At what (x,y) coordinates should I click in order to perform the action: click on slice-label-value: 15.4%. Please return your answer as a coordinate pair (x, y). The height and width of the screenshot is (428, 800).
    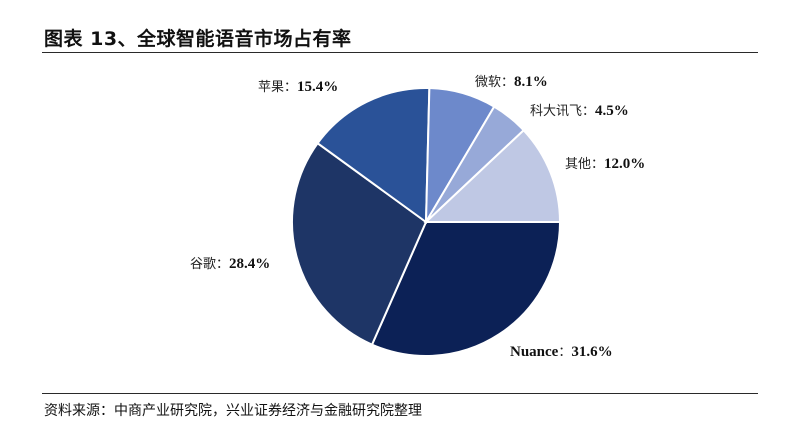
    Looking at the image, I should click on (317, 87).